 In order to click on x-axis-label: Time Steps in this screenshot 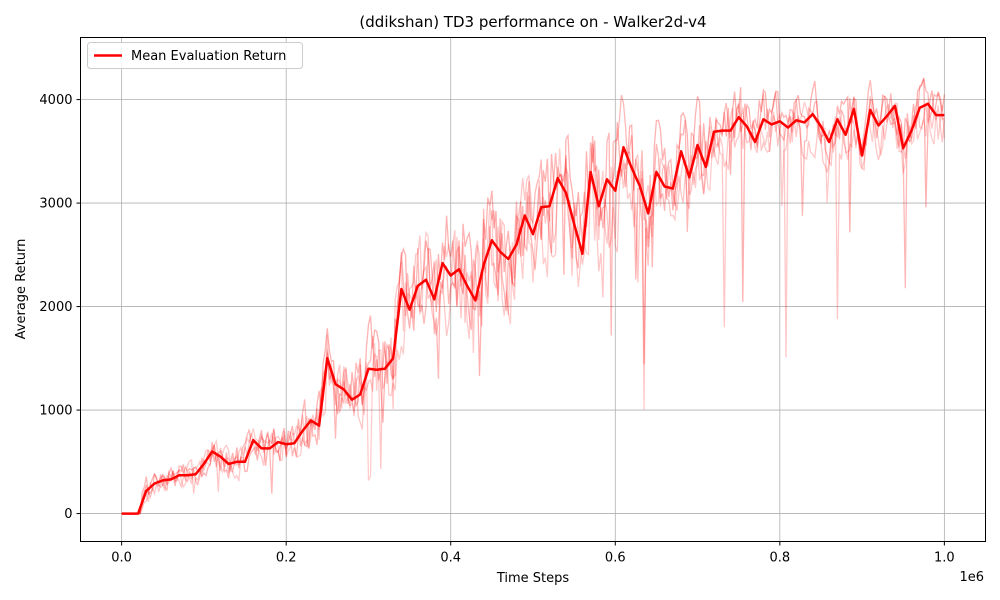, I will do `click(533, 578)`.